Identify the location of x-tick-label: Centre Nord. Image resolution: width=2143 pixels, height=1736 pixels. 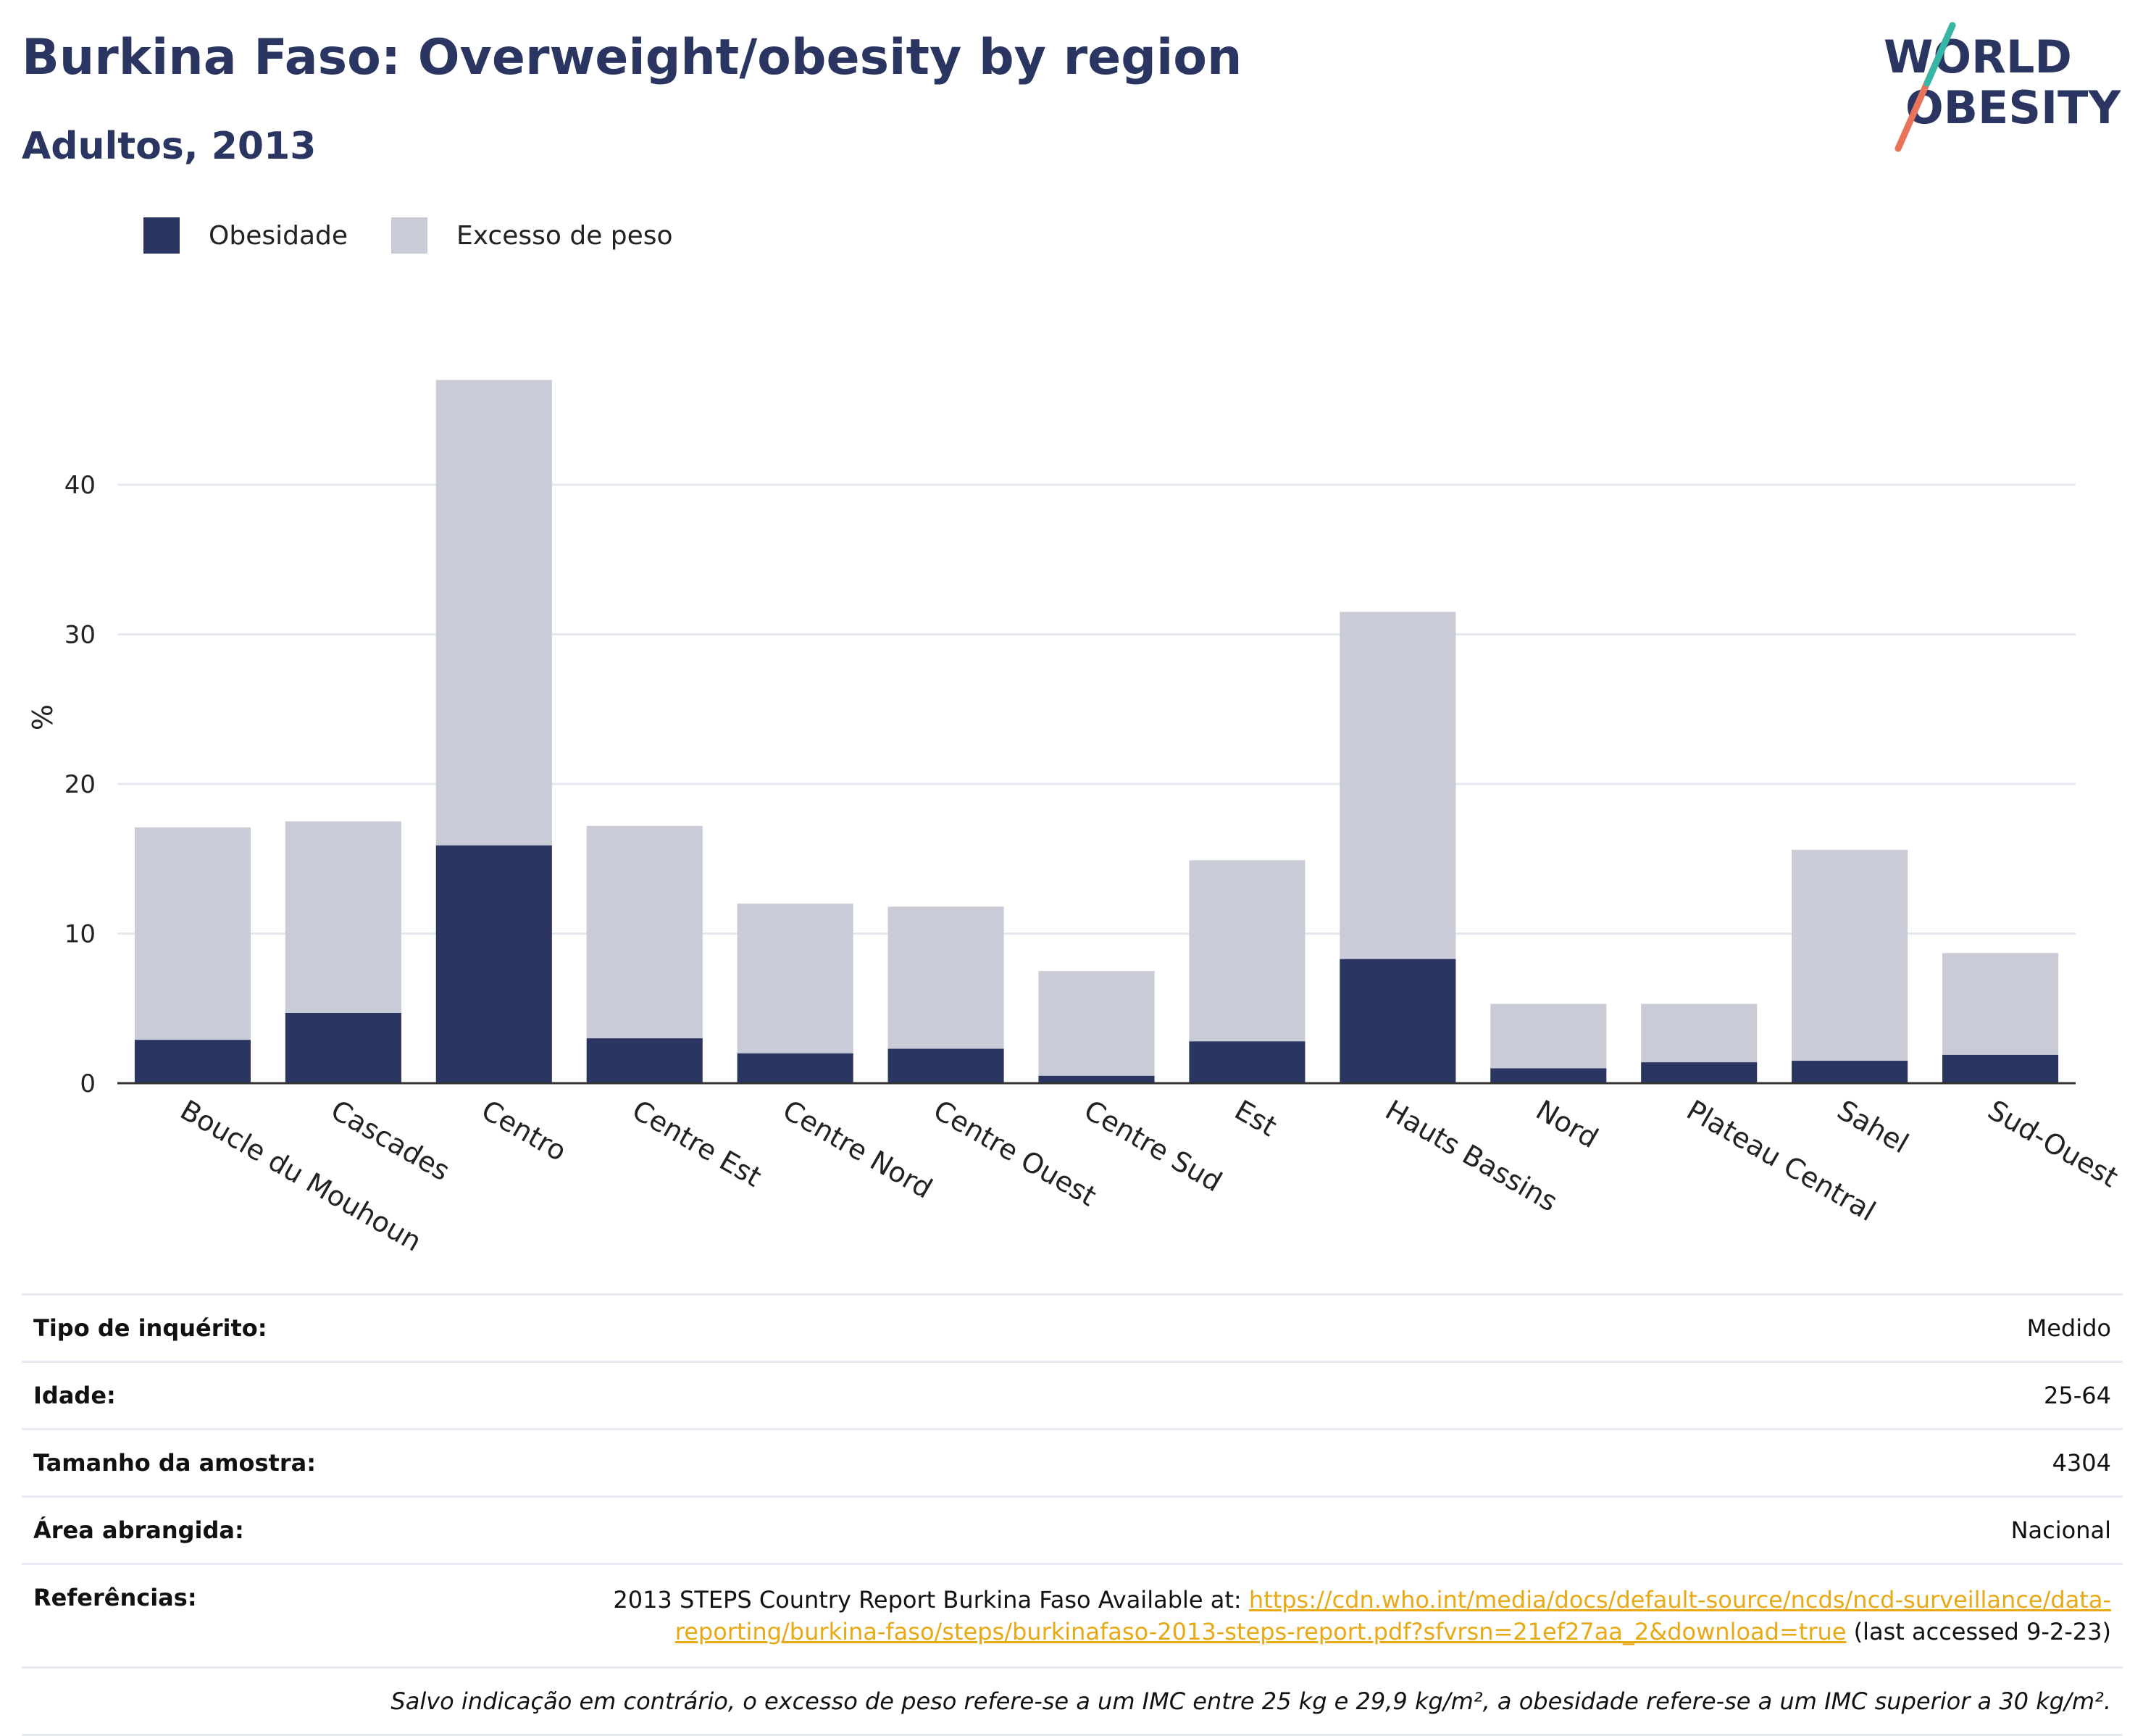
(857, 1149).